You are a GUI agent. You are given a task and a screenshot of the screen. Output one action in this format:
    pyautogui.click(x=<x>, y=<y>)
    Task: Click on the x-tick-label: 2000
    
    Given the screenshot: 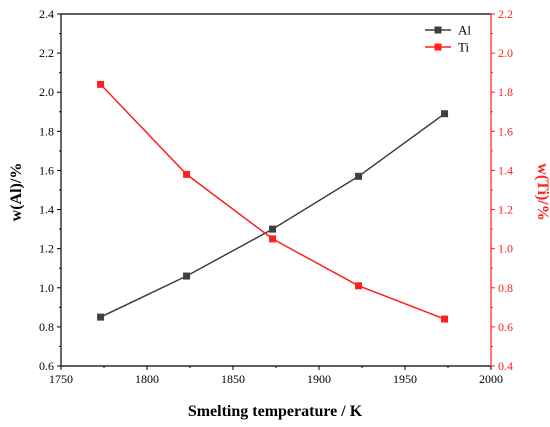 What is the action you would take?
    pyautogui.click(x=491, y=379)
    